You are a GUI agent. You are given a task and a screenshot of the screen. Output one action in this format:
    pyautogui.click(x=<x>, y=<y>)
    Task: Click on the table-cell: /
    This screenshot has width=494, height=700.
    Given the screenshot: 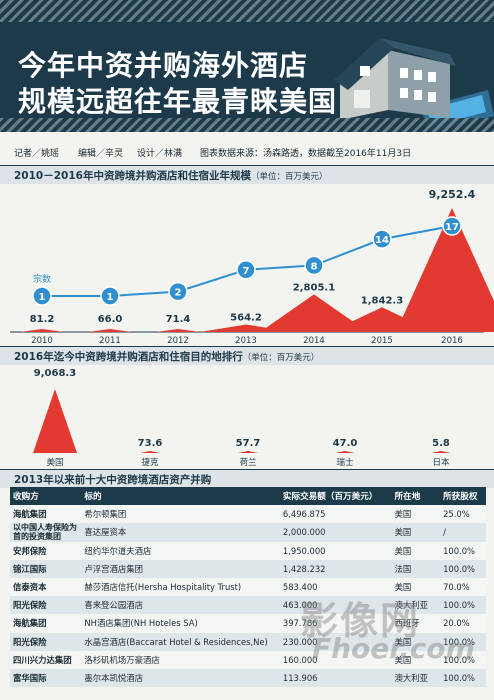 What is the action you would take?
    pyautogui.click(x=463, y=532)
    